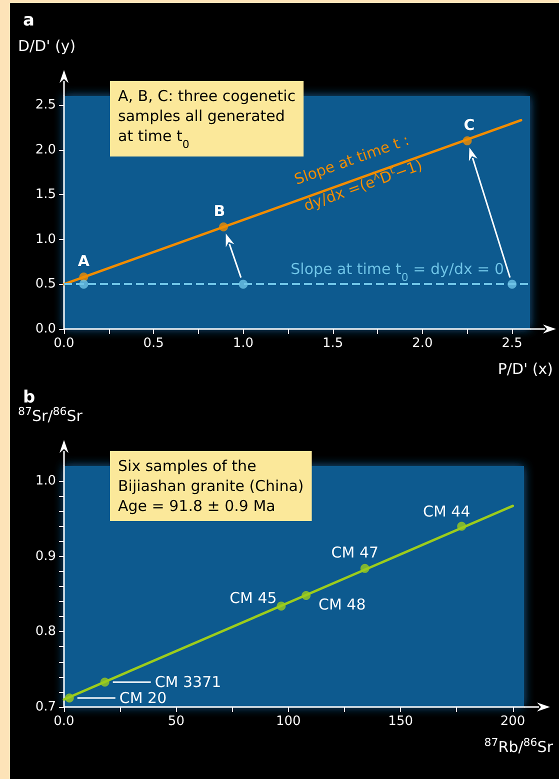 The image size is (559, 779). I want to click on x-tick-label: 200, so click(513, 721).